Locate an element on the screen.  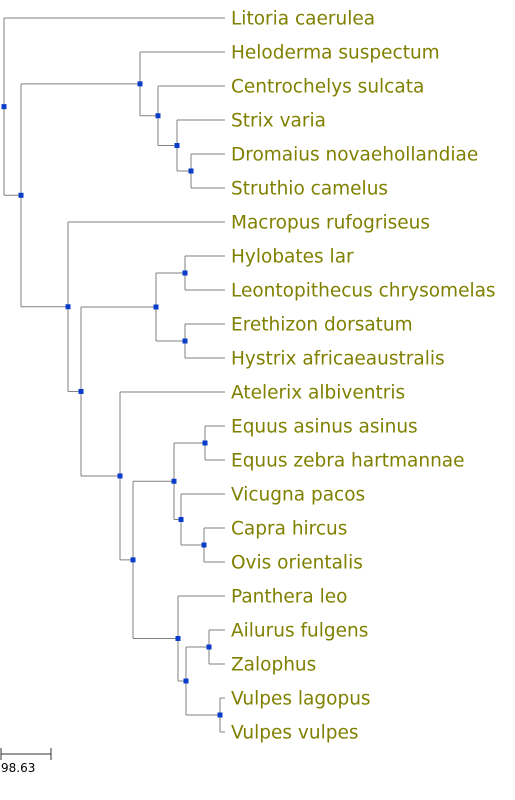
leaf-label: Vulpes lagopus is located at coordinates (301, 699).